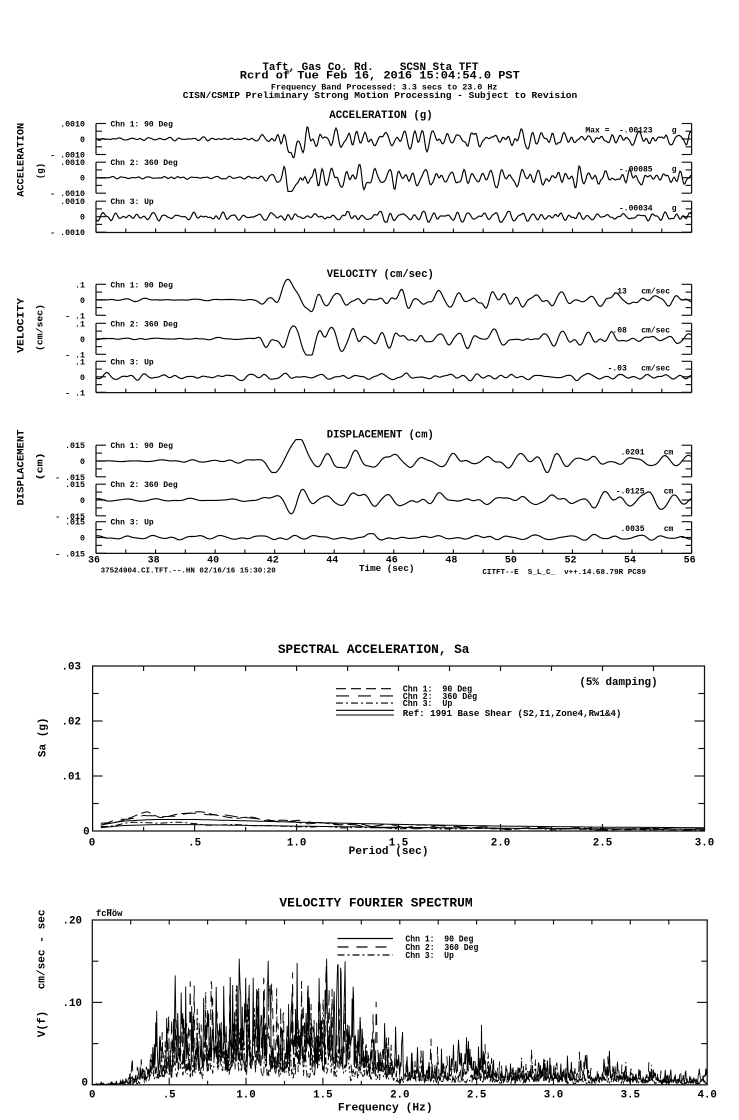  What do you see at coordinates (381, 116) in the screenshot?
I see `svg-text: ACCELERATION (g)` at bounding box center [381, 116].